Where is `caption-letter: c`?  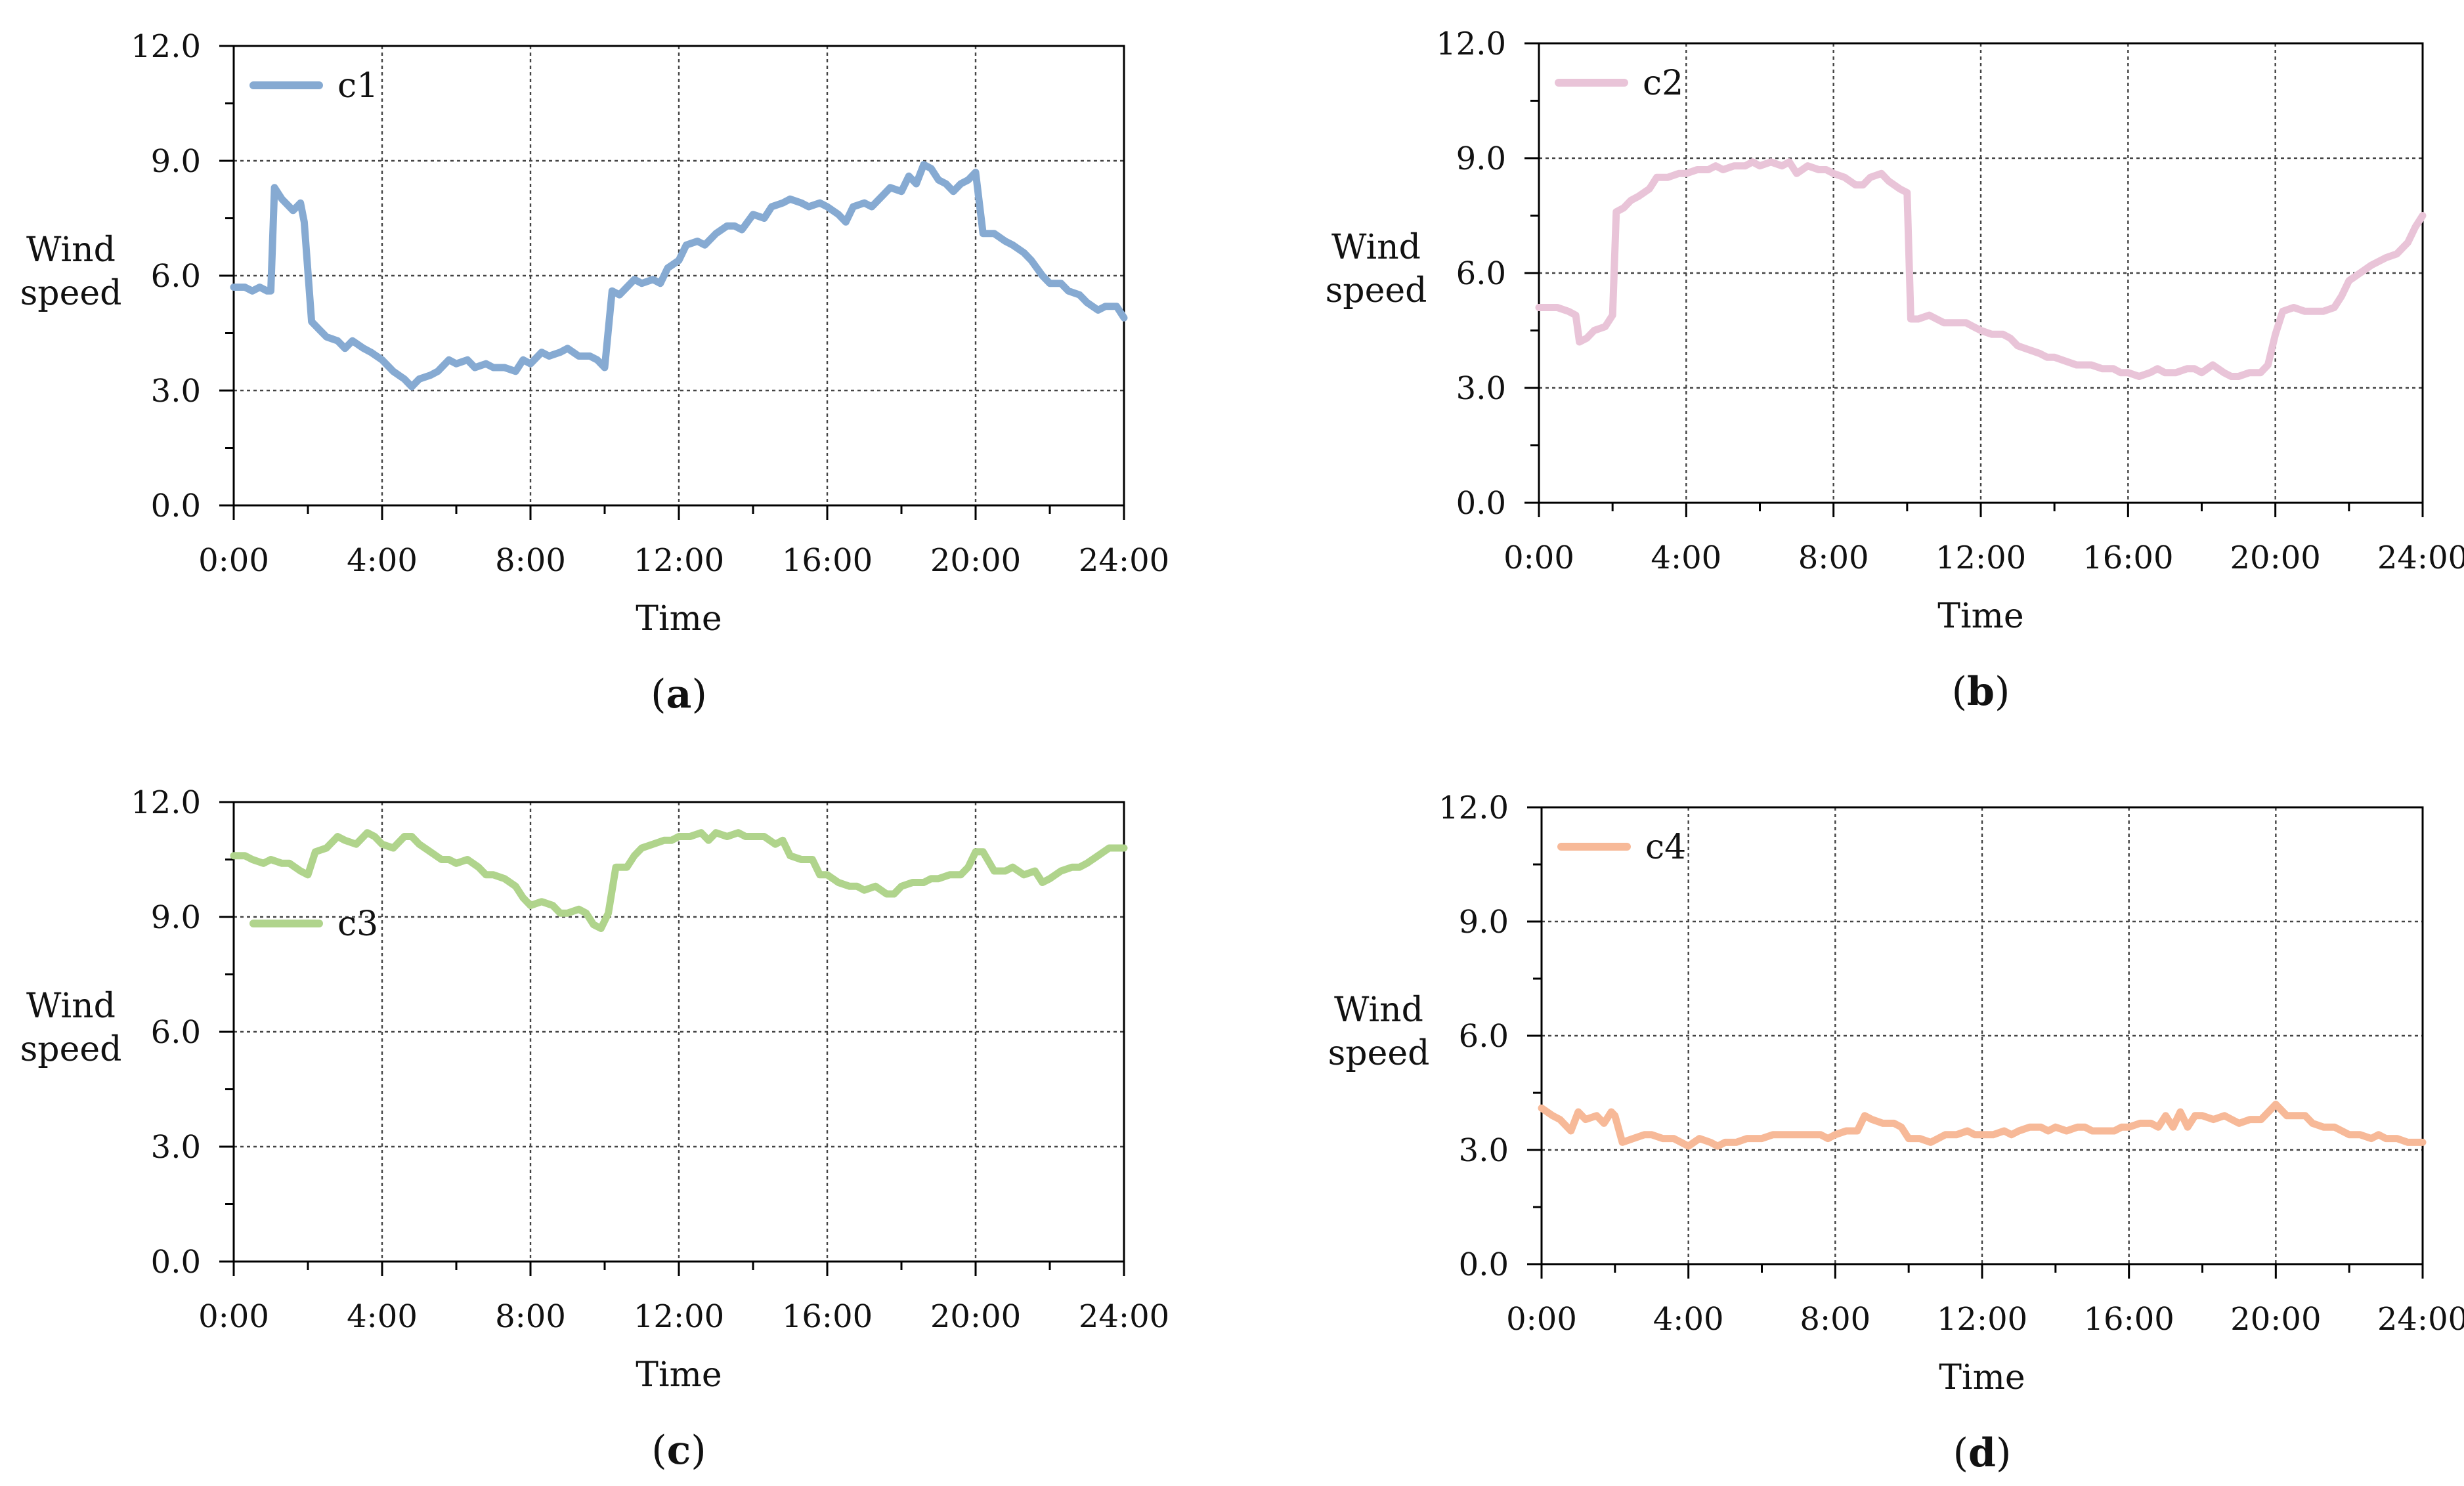
caption-letter: c is located at coordinates (679, 1451).